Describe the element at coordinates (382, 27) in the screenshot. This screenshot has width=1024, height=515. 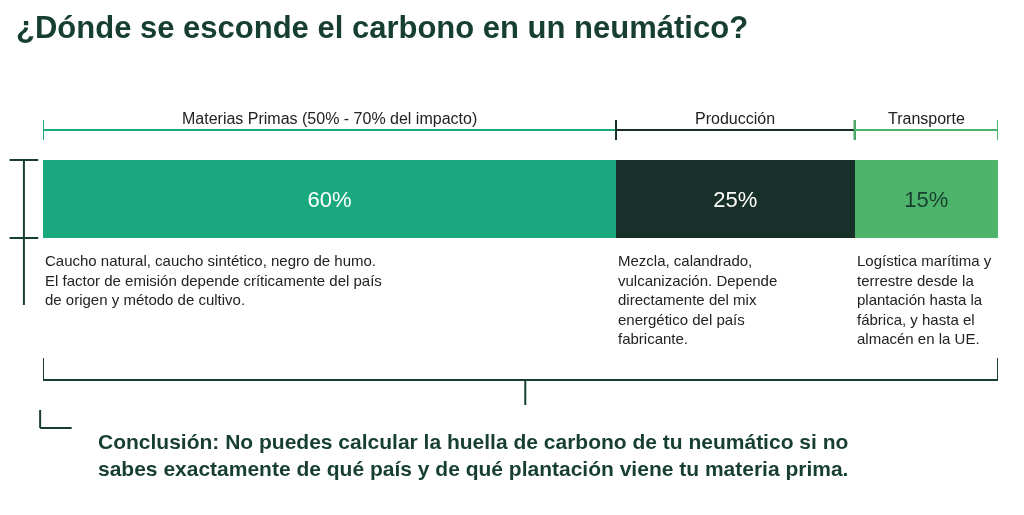
I see `chart-title: ¿Dónde se esconde el carbono en un neumático?` at that location.